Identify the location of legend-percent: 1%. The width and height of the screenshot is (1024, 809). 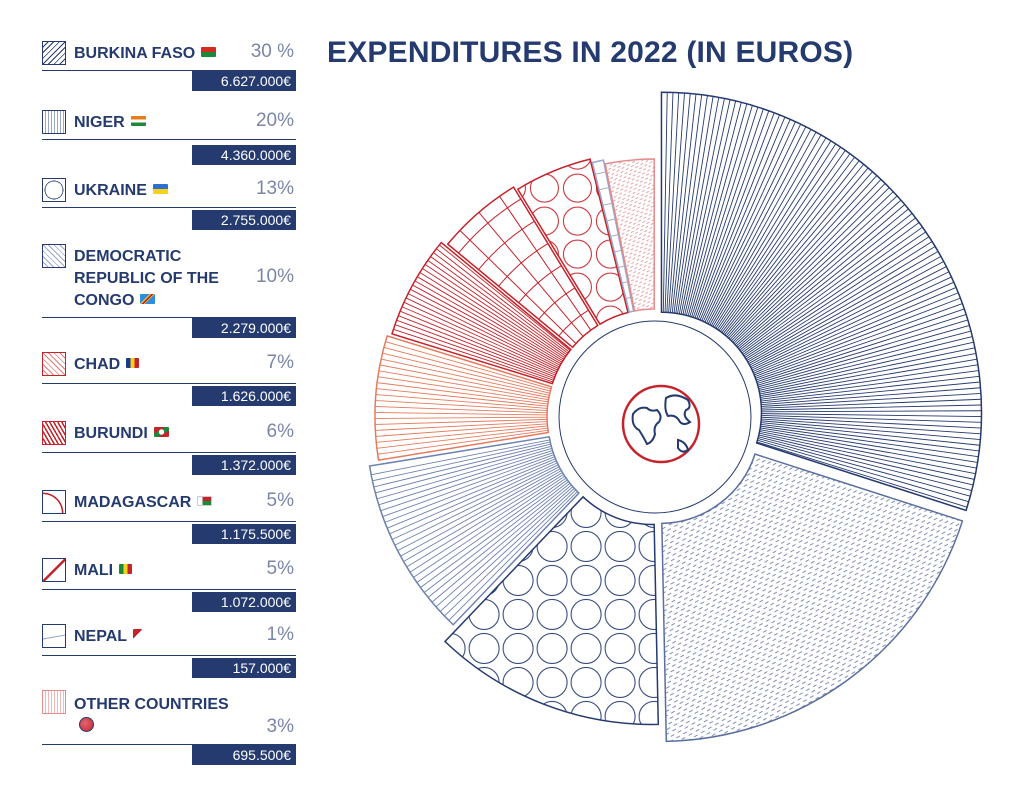
(280, 634).